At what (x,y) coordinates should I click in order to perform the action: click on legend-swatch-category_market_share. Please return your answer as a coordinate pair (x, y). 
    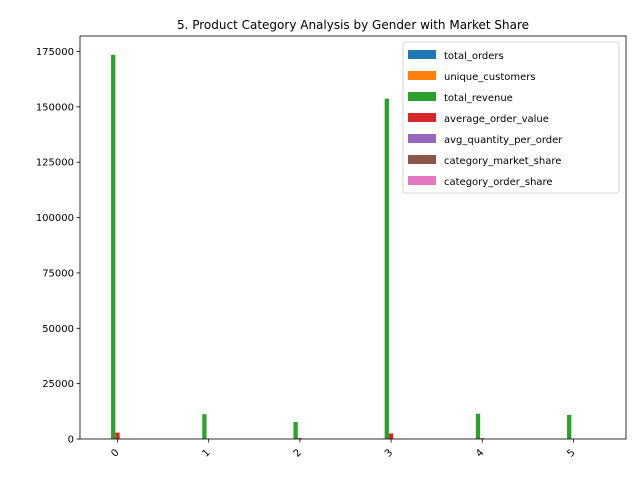
    Looking at the image, I should click on (422, 159).